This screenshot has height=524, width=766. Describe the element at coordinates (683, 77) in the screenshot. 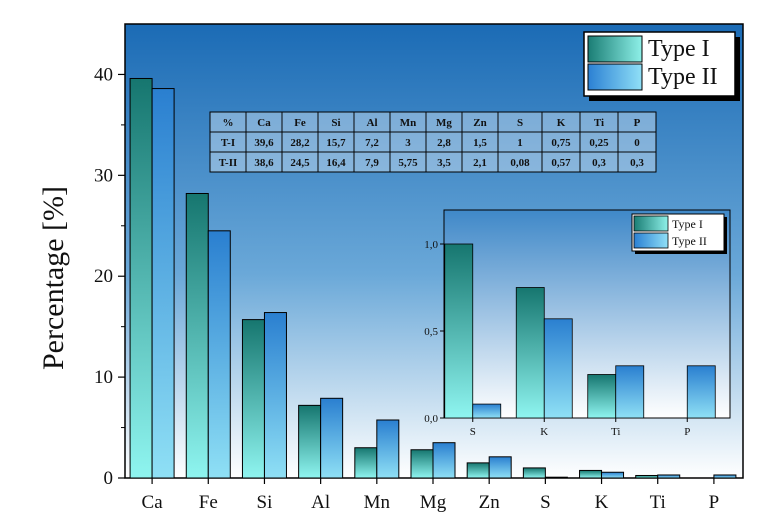

I see `legend-label-type-ii: Type II` at that location.